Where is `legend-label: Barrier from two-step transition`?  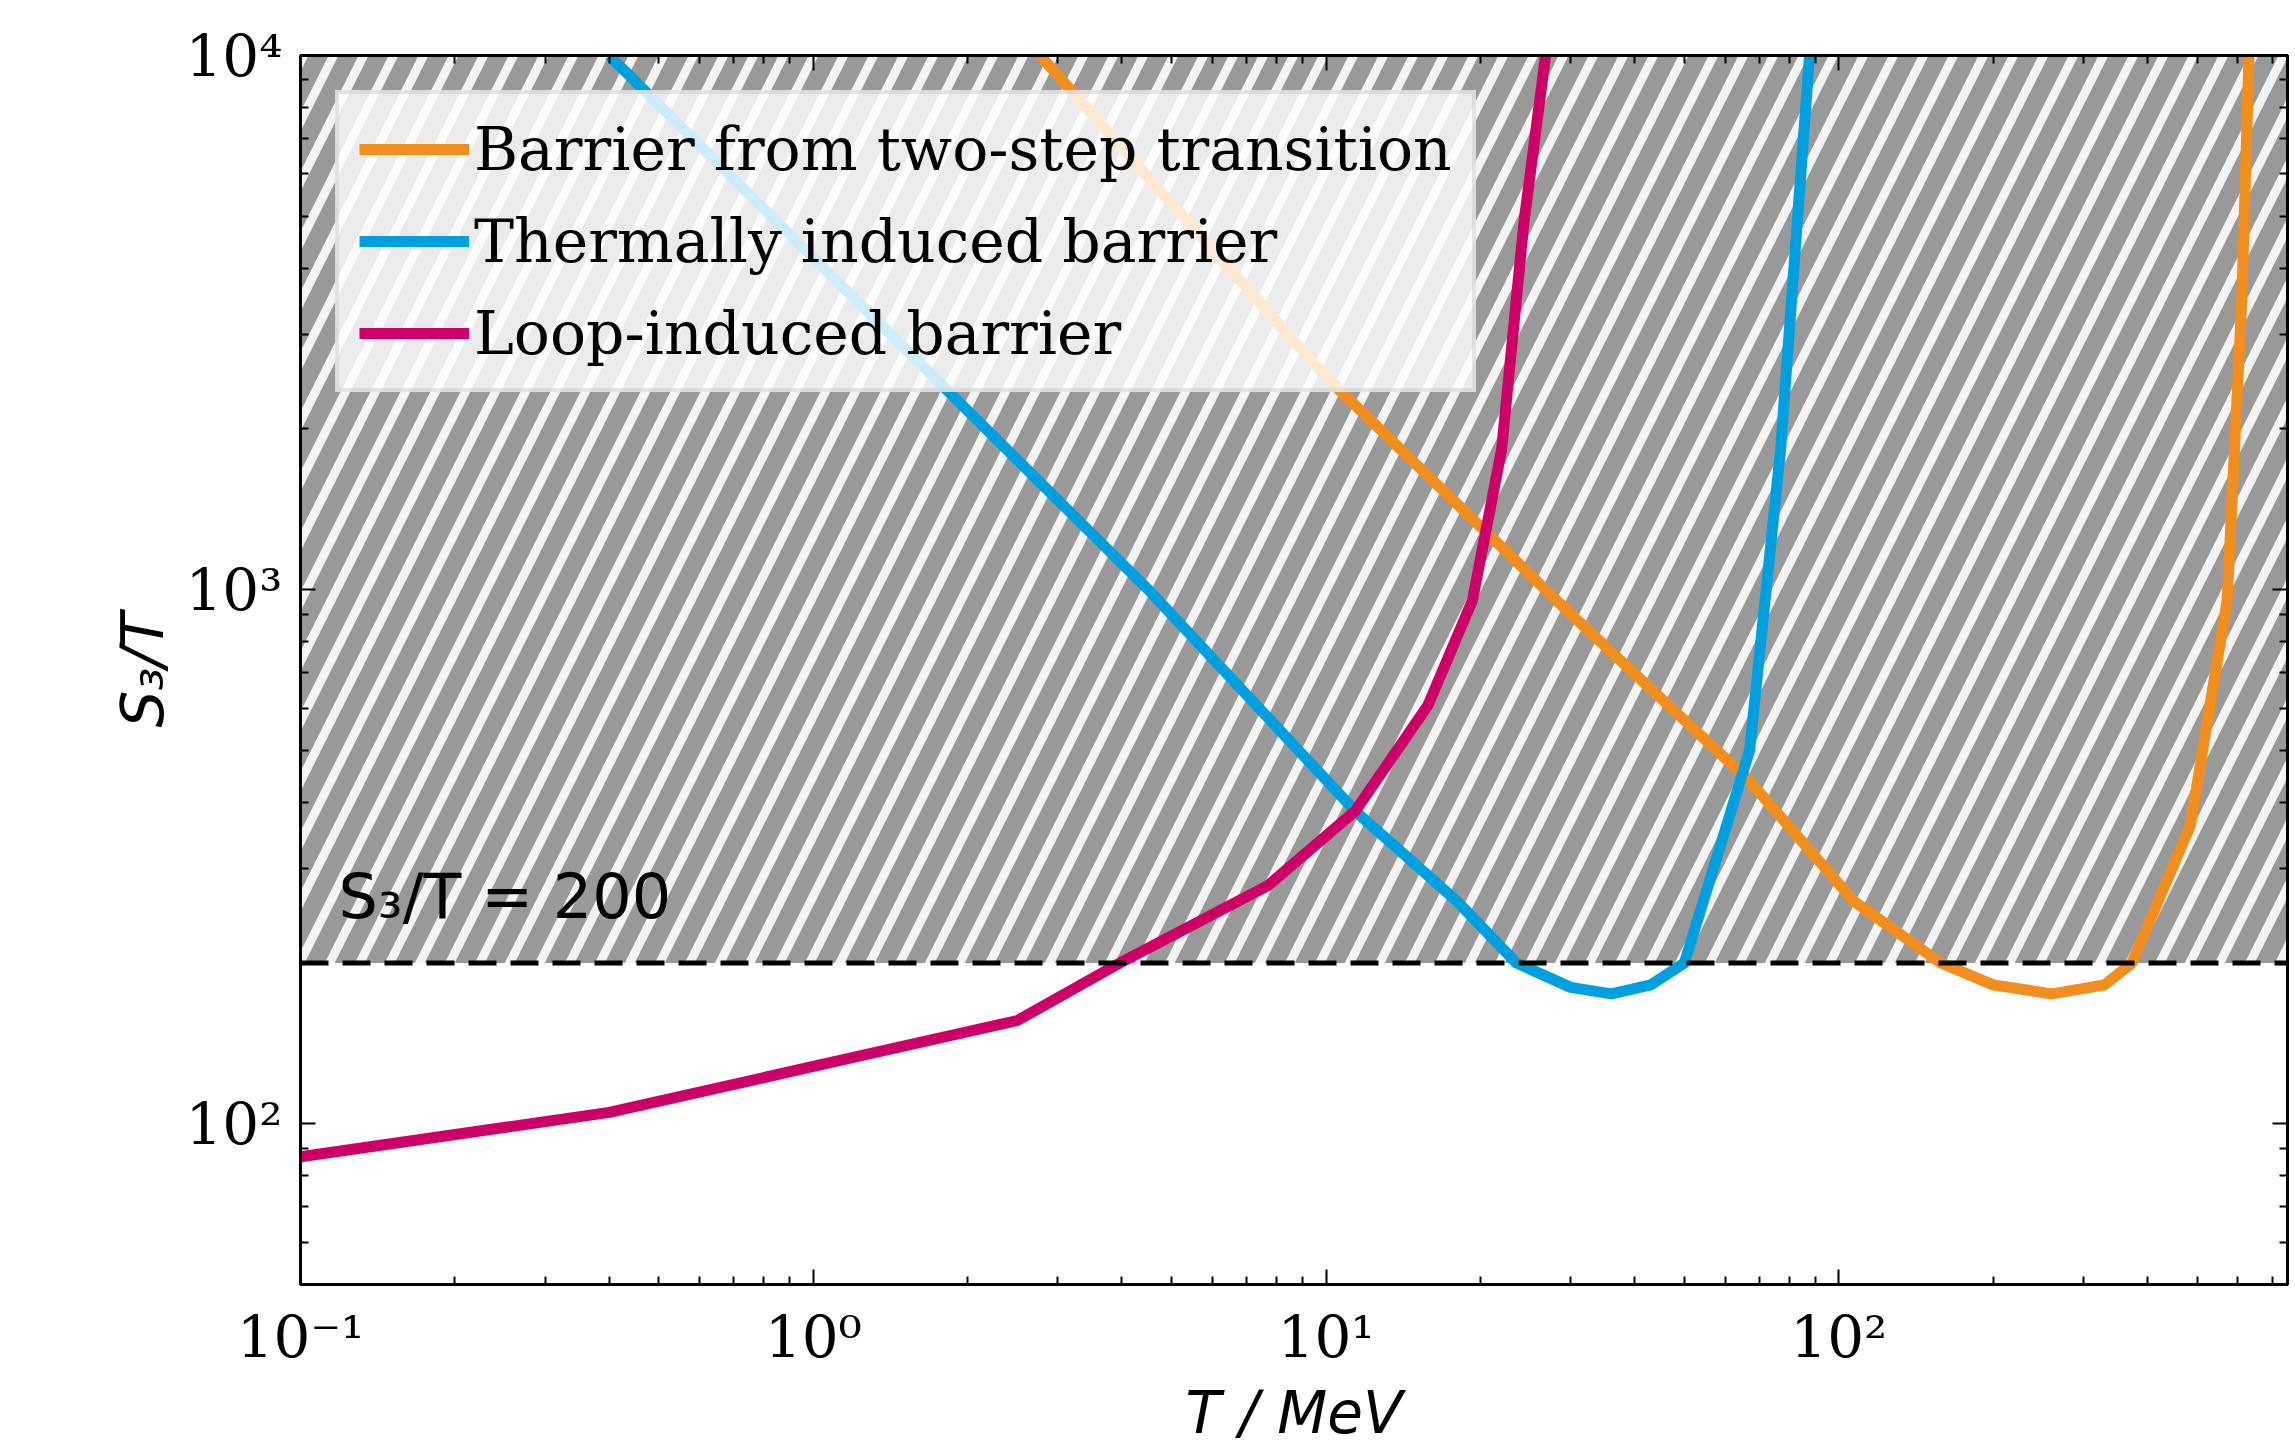
legend-label: Barrier from two-step transition is located at coordinates (963, 149).